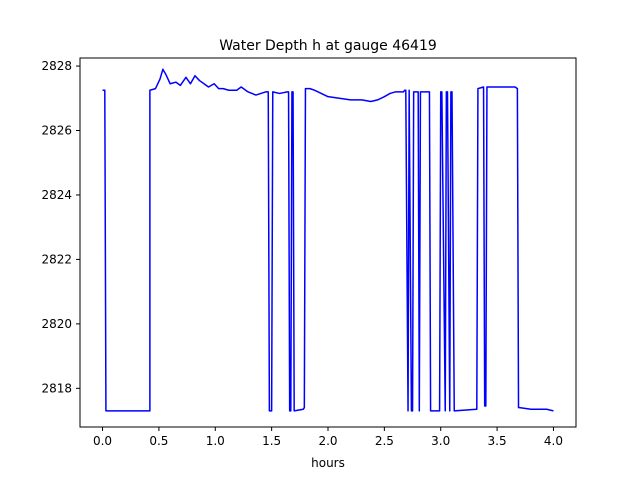 This screenshot has width=640, height=480. What do you see at coordinates (102, 441) in the screenshot?
I see `x-tick-label: 0.0` at bounding box center [102, 441].